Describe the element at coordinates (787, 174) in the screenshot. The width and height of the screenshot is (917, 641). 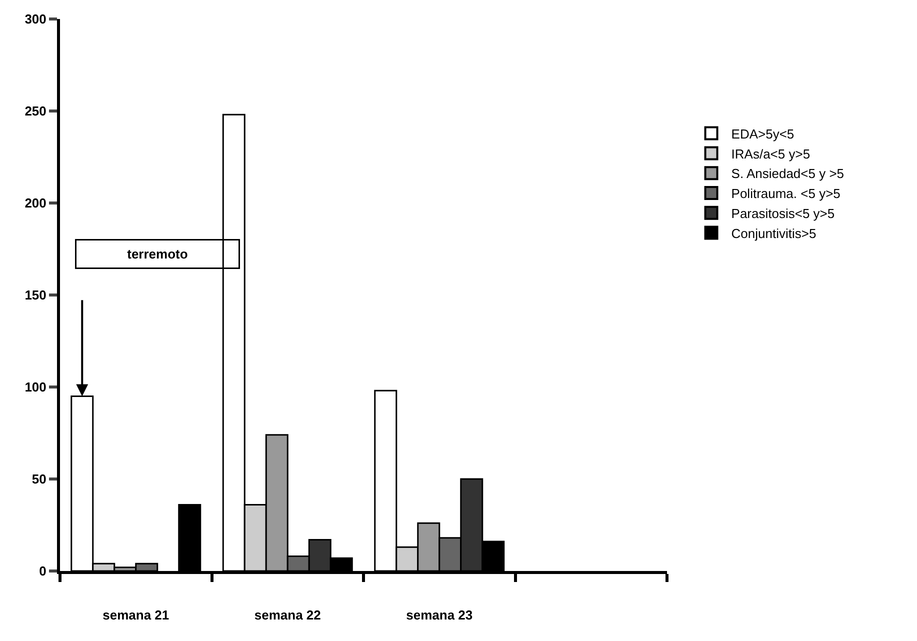
I see `legend-label: S. Ansiedad<5 y >5` at that location.